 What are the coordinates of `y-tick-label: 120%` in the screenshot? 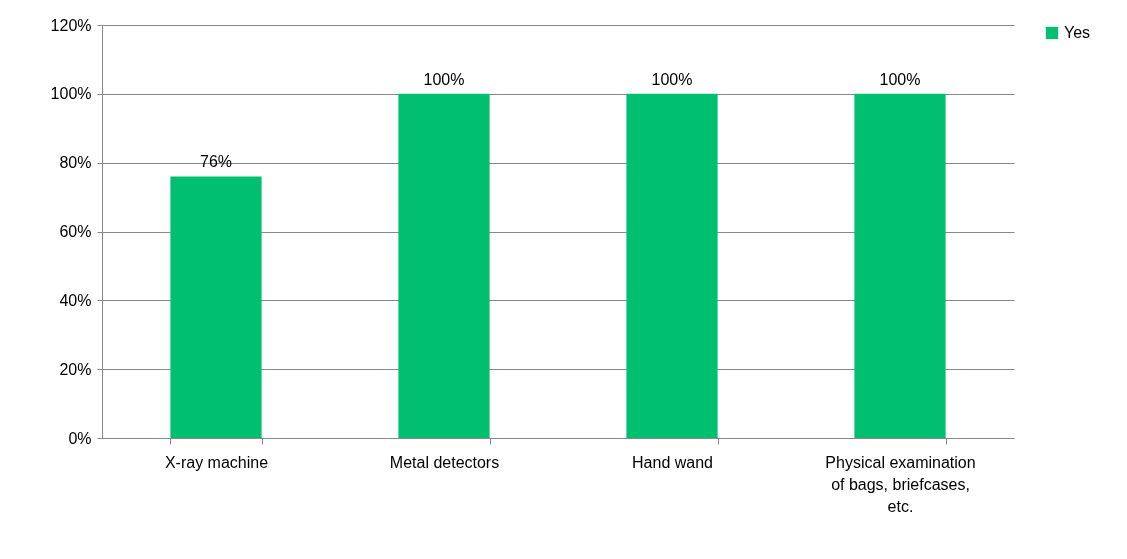 It's located at (71, 25).